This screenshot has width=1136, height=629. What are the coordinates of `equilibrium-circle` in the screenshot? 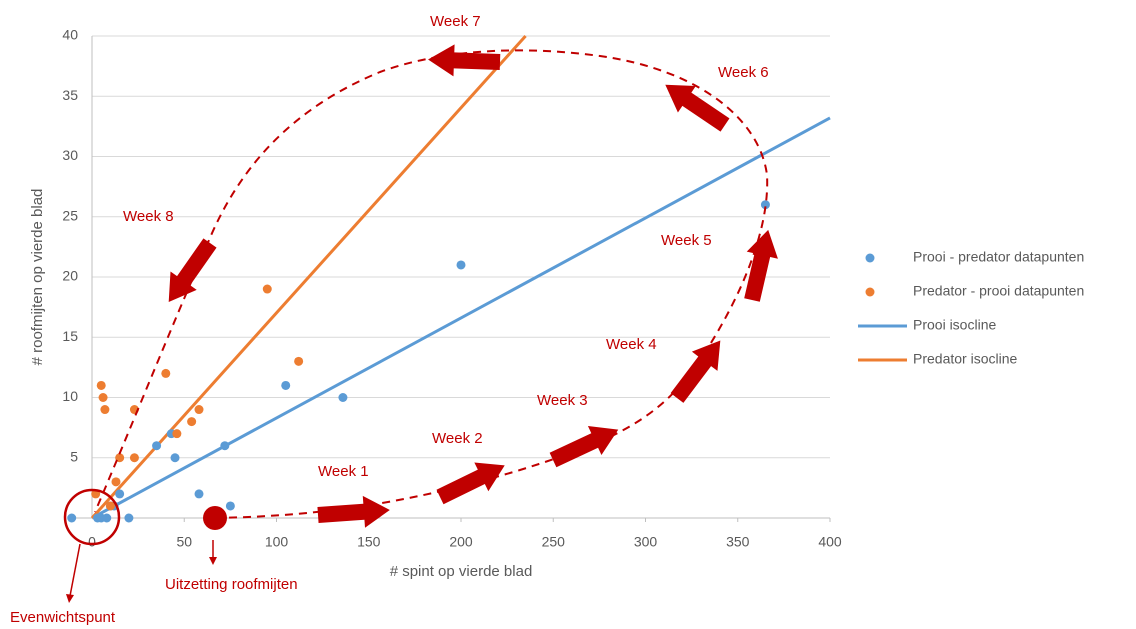 It's located at (92, 517).